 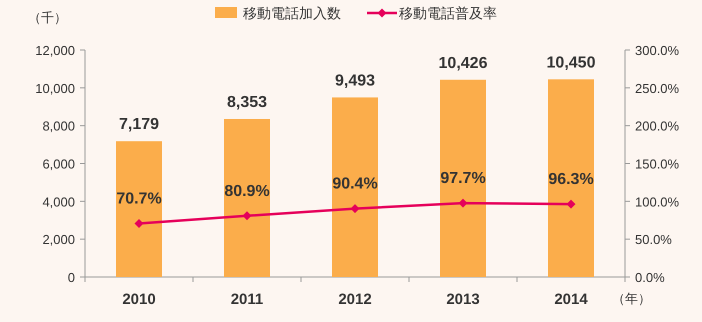 I want to click on data-label: 96.3%, so click(x=571, y=179).